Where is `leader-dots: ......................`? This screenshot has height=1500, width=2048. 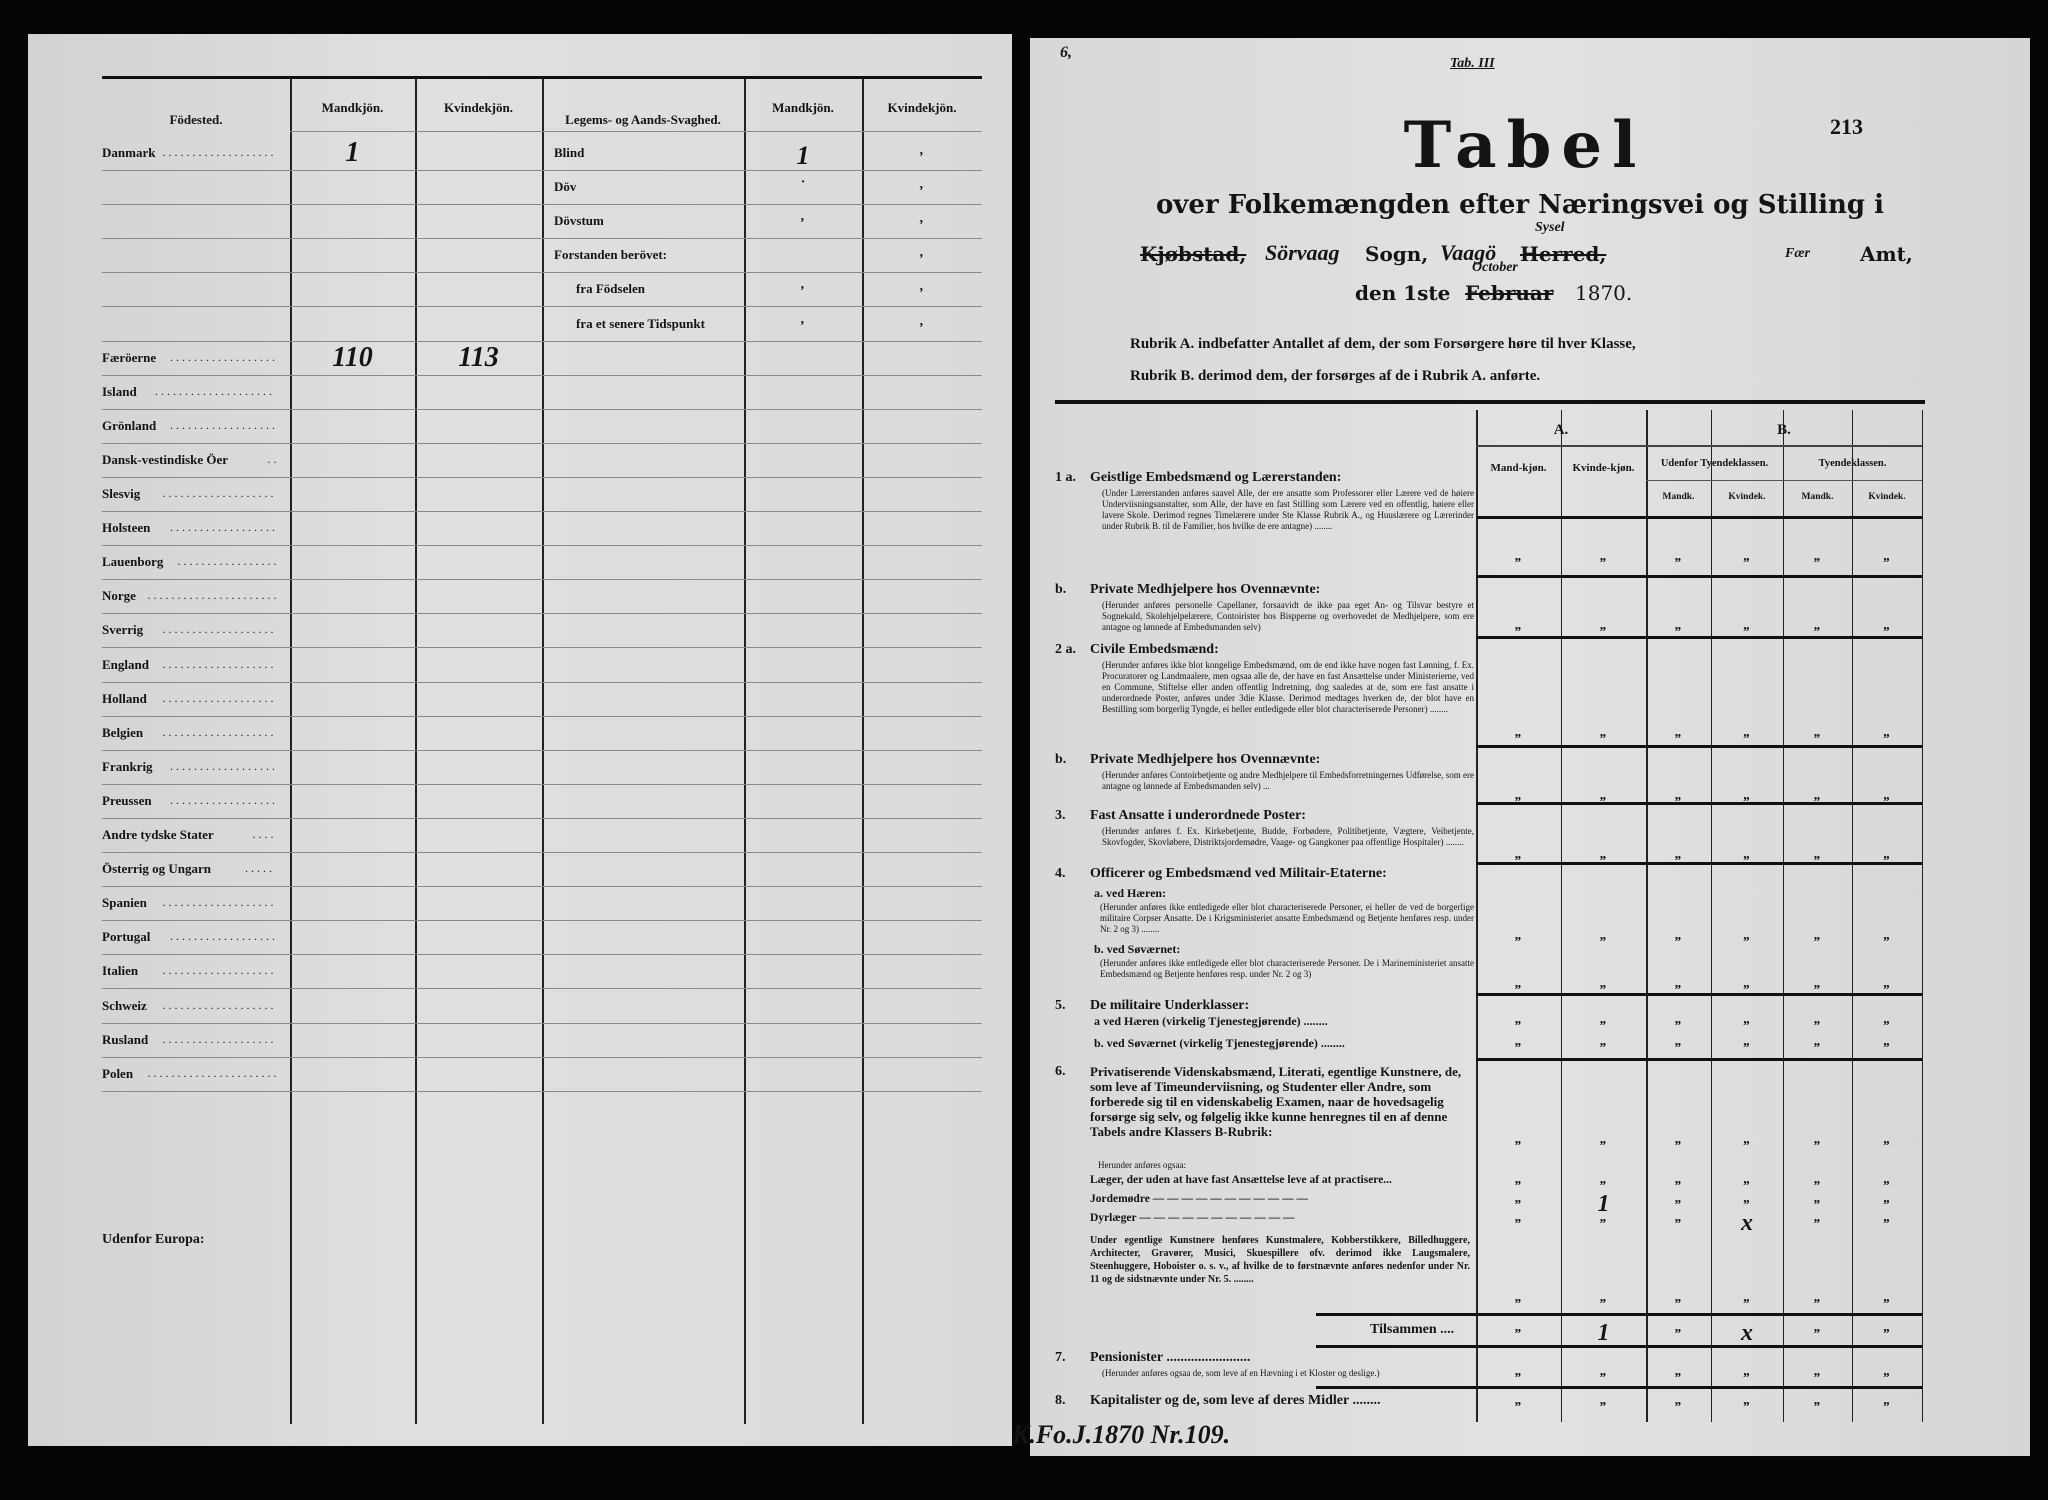 leader-dots: ...................... is located at coordinates (213, 595).